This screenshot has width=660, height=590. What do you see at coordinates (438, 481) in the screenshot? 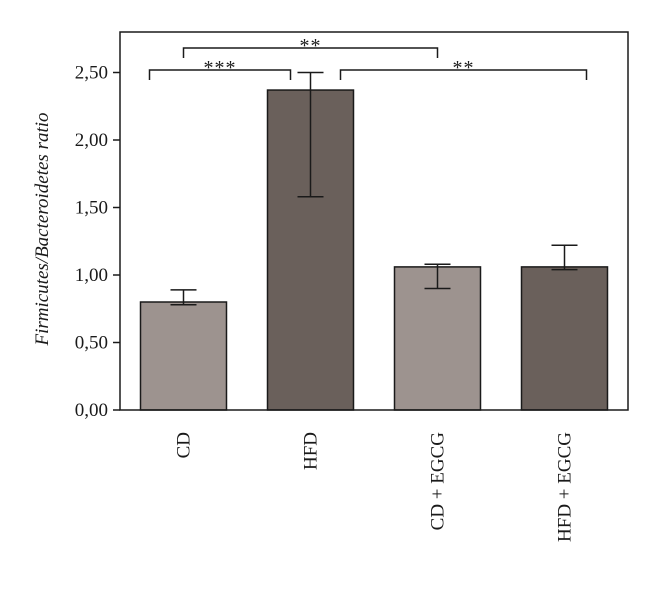
I see `category-label: CD + EGCG` at bounding box center [438, 481].